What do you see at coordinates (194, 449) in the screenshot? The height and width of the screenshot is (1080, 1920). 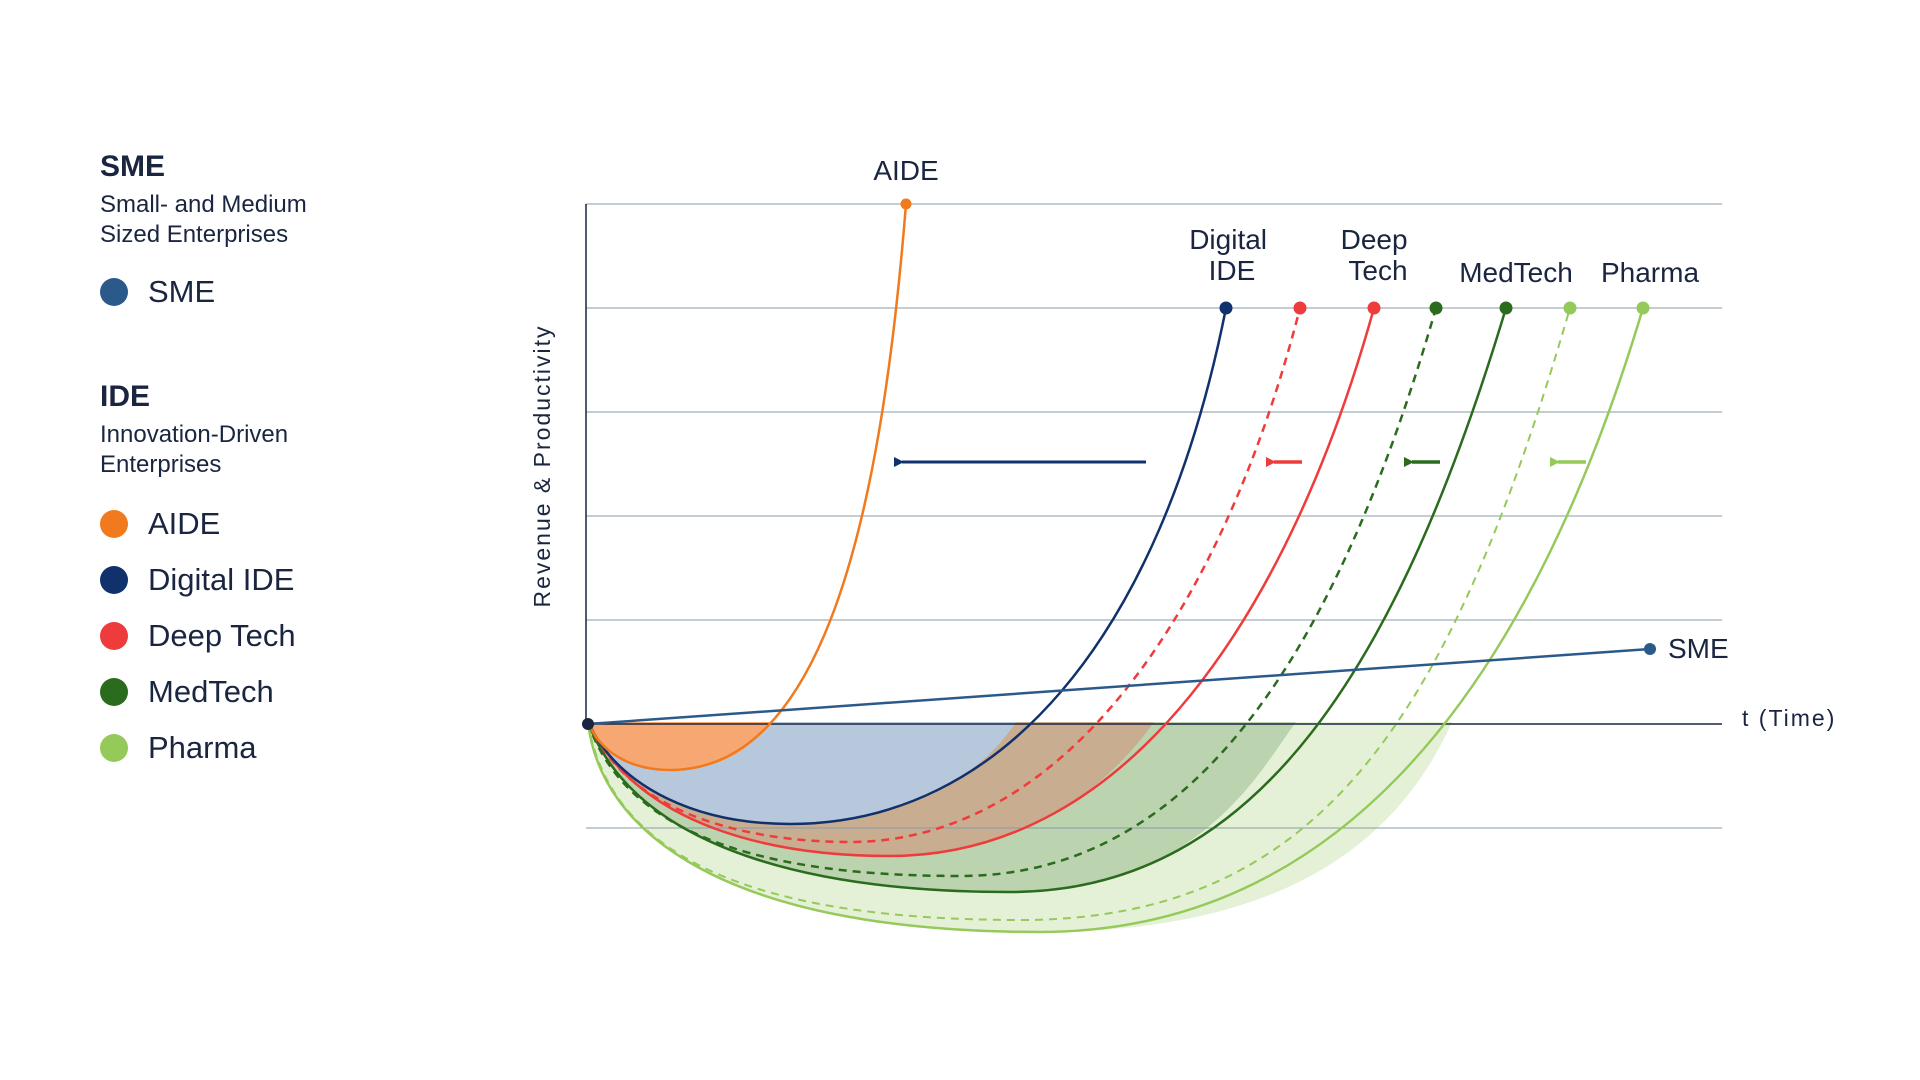 I see `legend-ide-subtitle: Innovation-Driven Enterprises` at bounding box center [194, 449].